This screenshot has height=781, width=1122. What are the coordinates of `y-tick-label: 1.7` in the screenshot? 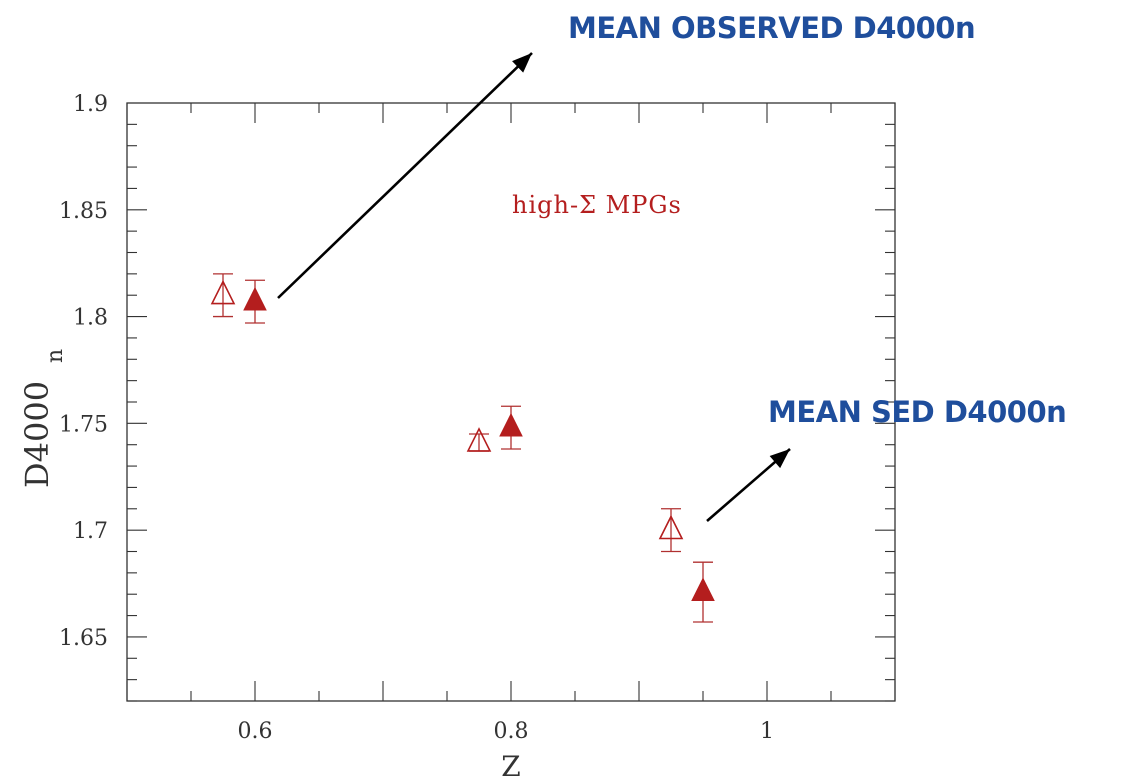 It's located at (90, 531).